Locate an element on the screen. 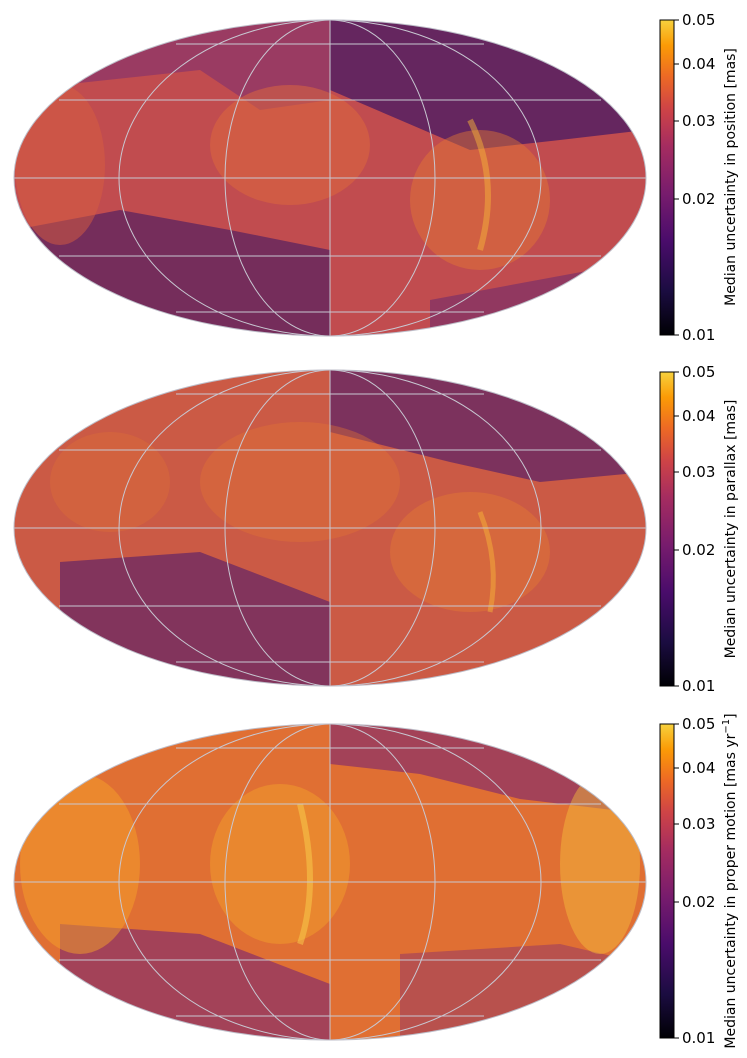 The height and width of the screenshot is (1058, 747). colorbar-label: Median uncertainty in parallax [mas] is located at coordinates (731, 529).